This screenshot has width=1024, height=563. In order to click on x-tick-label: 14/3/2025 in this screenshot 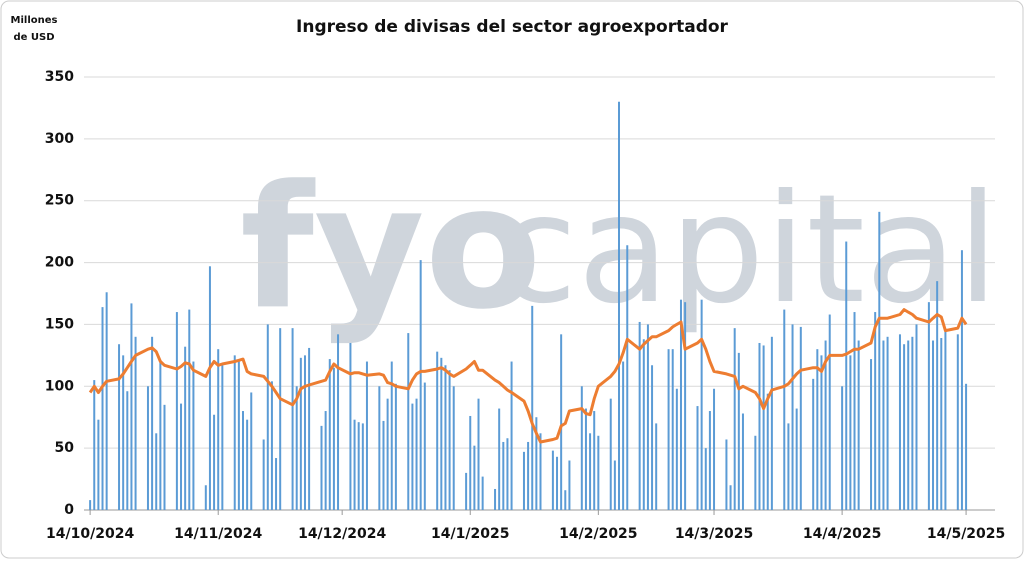, I will do `click(714, 534)`.